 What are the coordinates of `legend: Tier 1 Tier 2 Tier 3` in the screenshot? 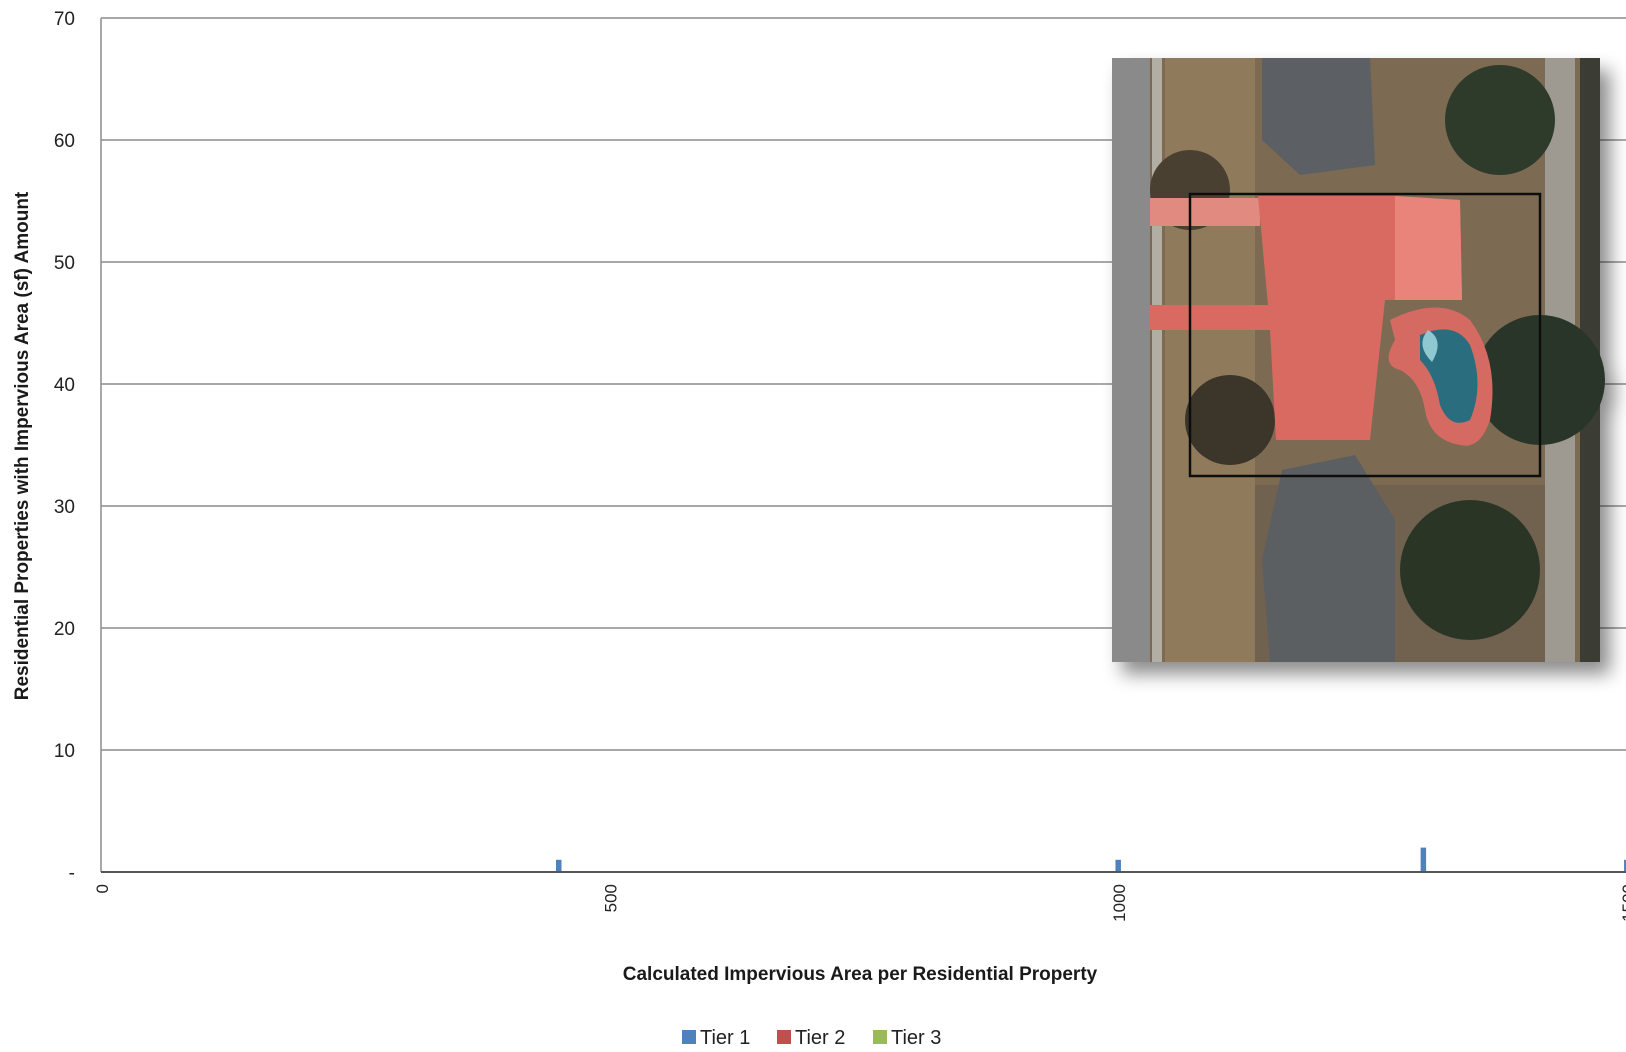 It's located at (811, 1038).